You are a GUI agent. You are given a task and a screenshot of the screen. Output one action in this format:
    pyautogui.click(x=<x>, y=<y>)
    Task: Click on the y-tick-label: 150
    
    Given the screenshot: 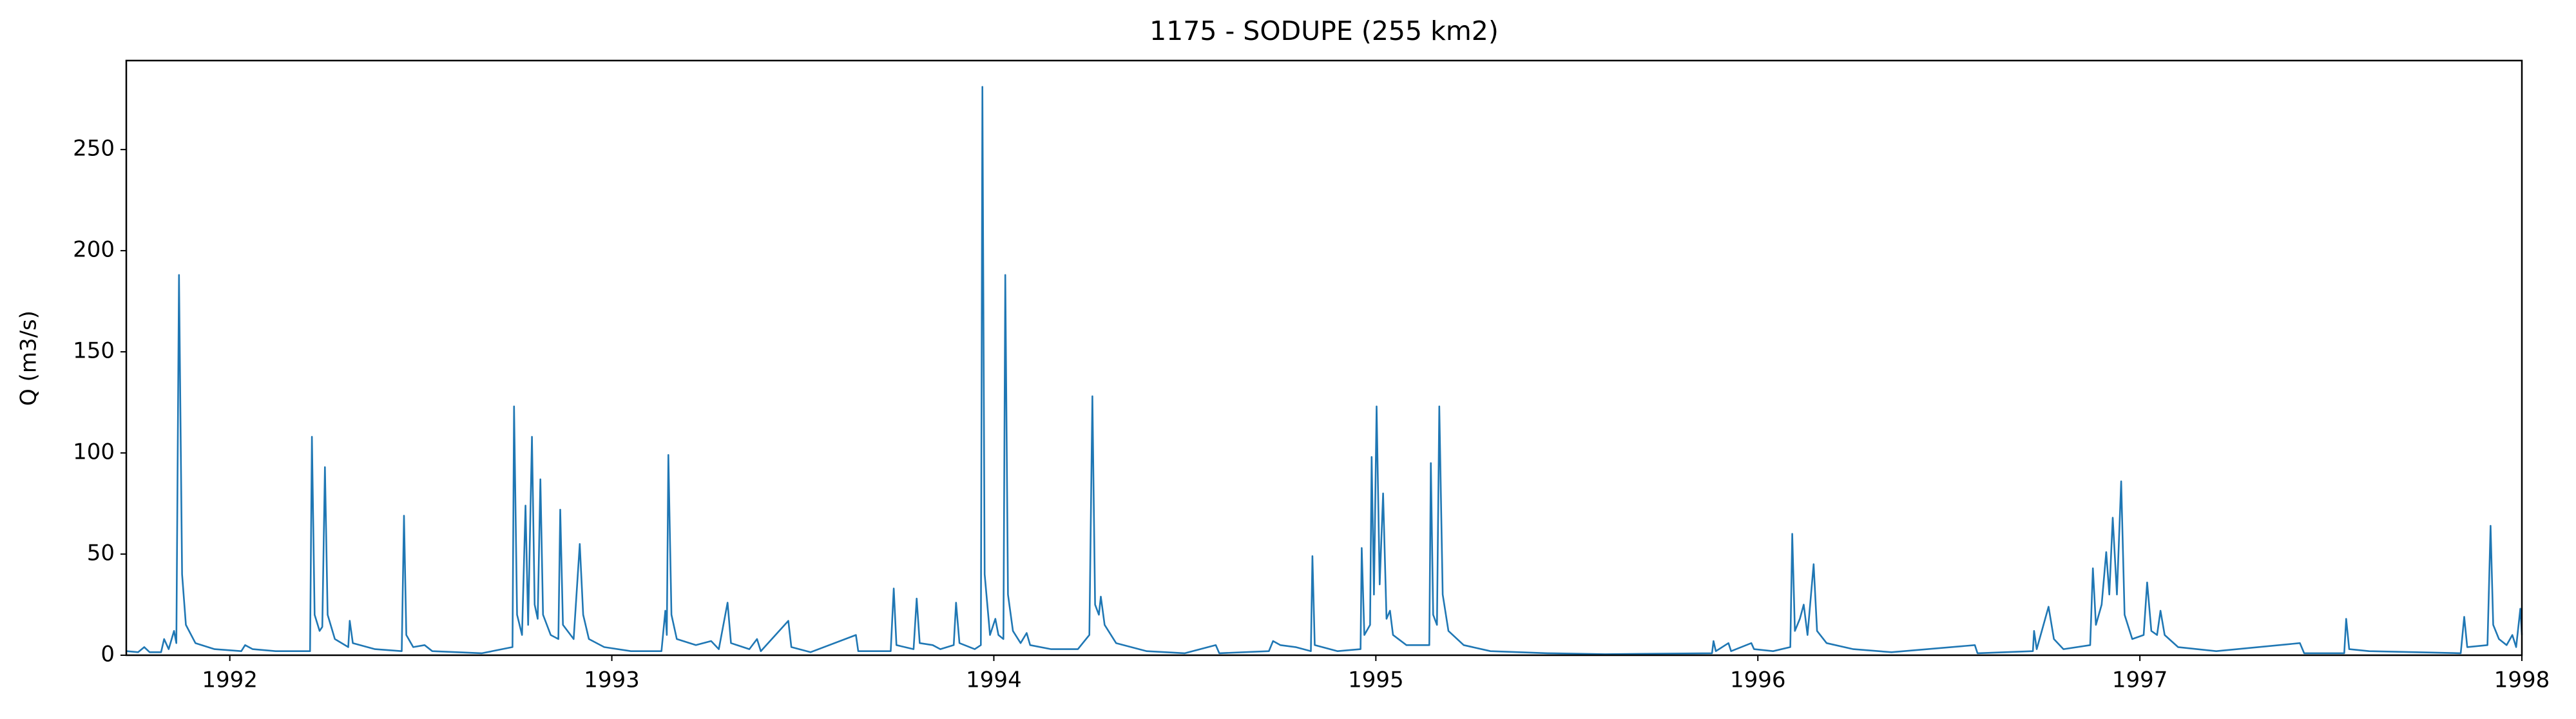 What is the action you would take?
    pyautogui.click(x=94, y=351)
    